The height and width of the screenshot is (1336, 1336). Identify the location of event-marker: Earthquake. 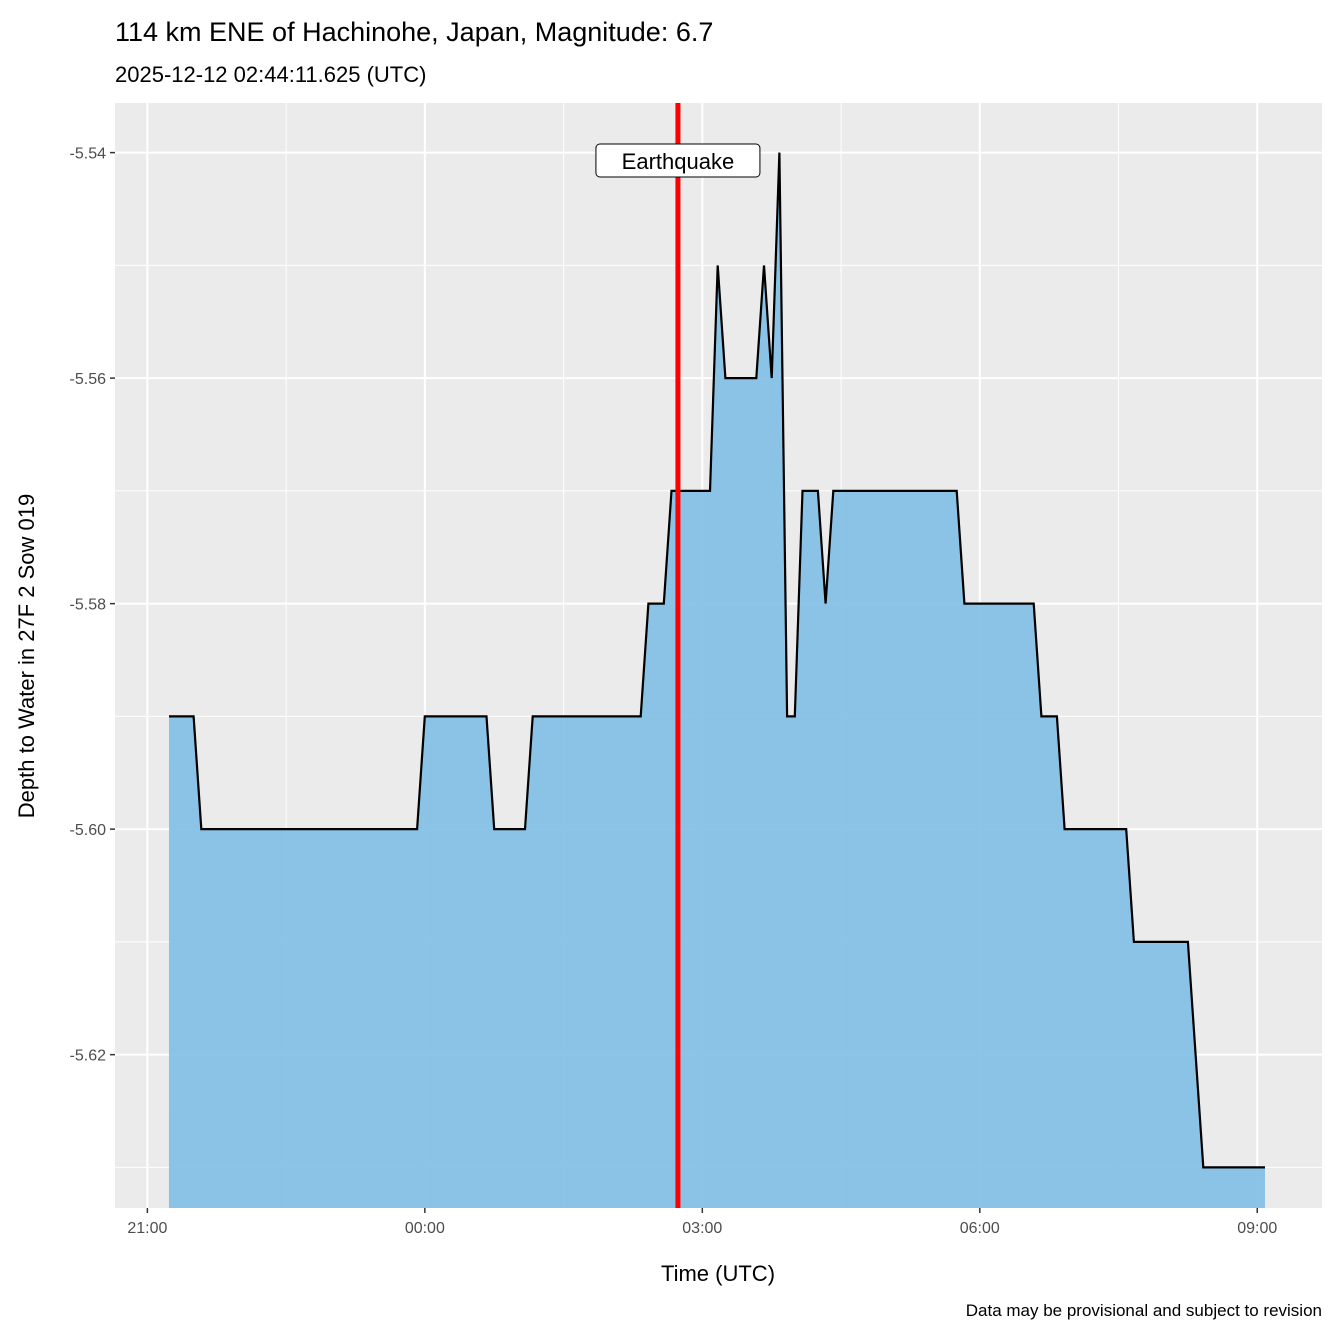
(678, 655).